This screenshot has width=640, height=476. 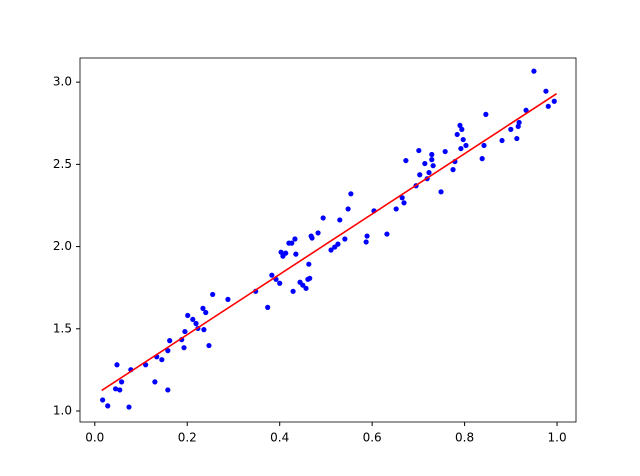 I want to click on y-tick-label: 2.5, so click(x=62, y=164).